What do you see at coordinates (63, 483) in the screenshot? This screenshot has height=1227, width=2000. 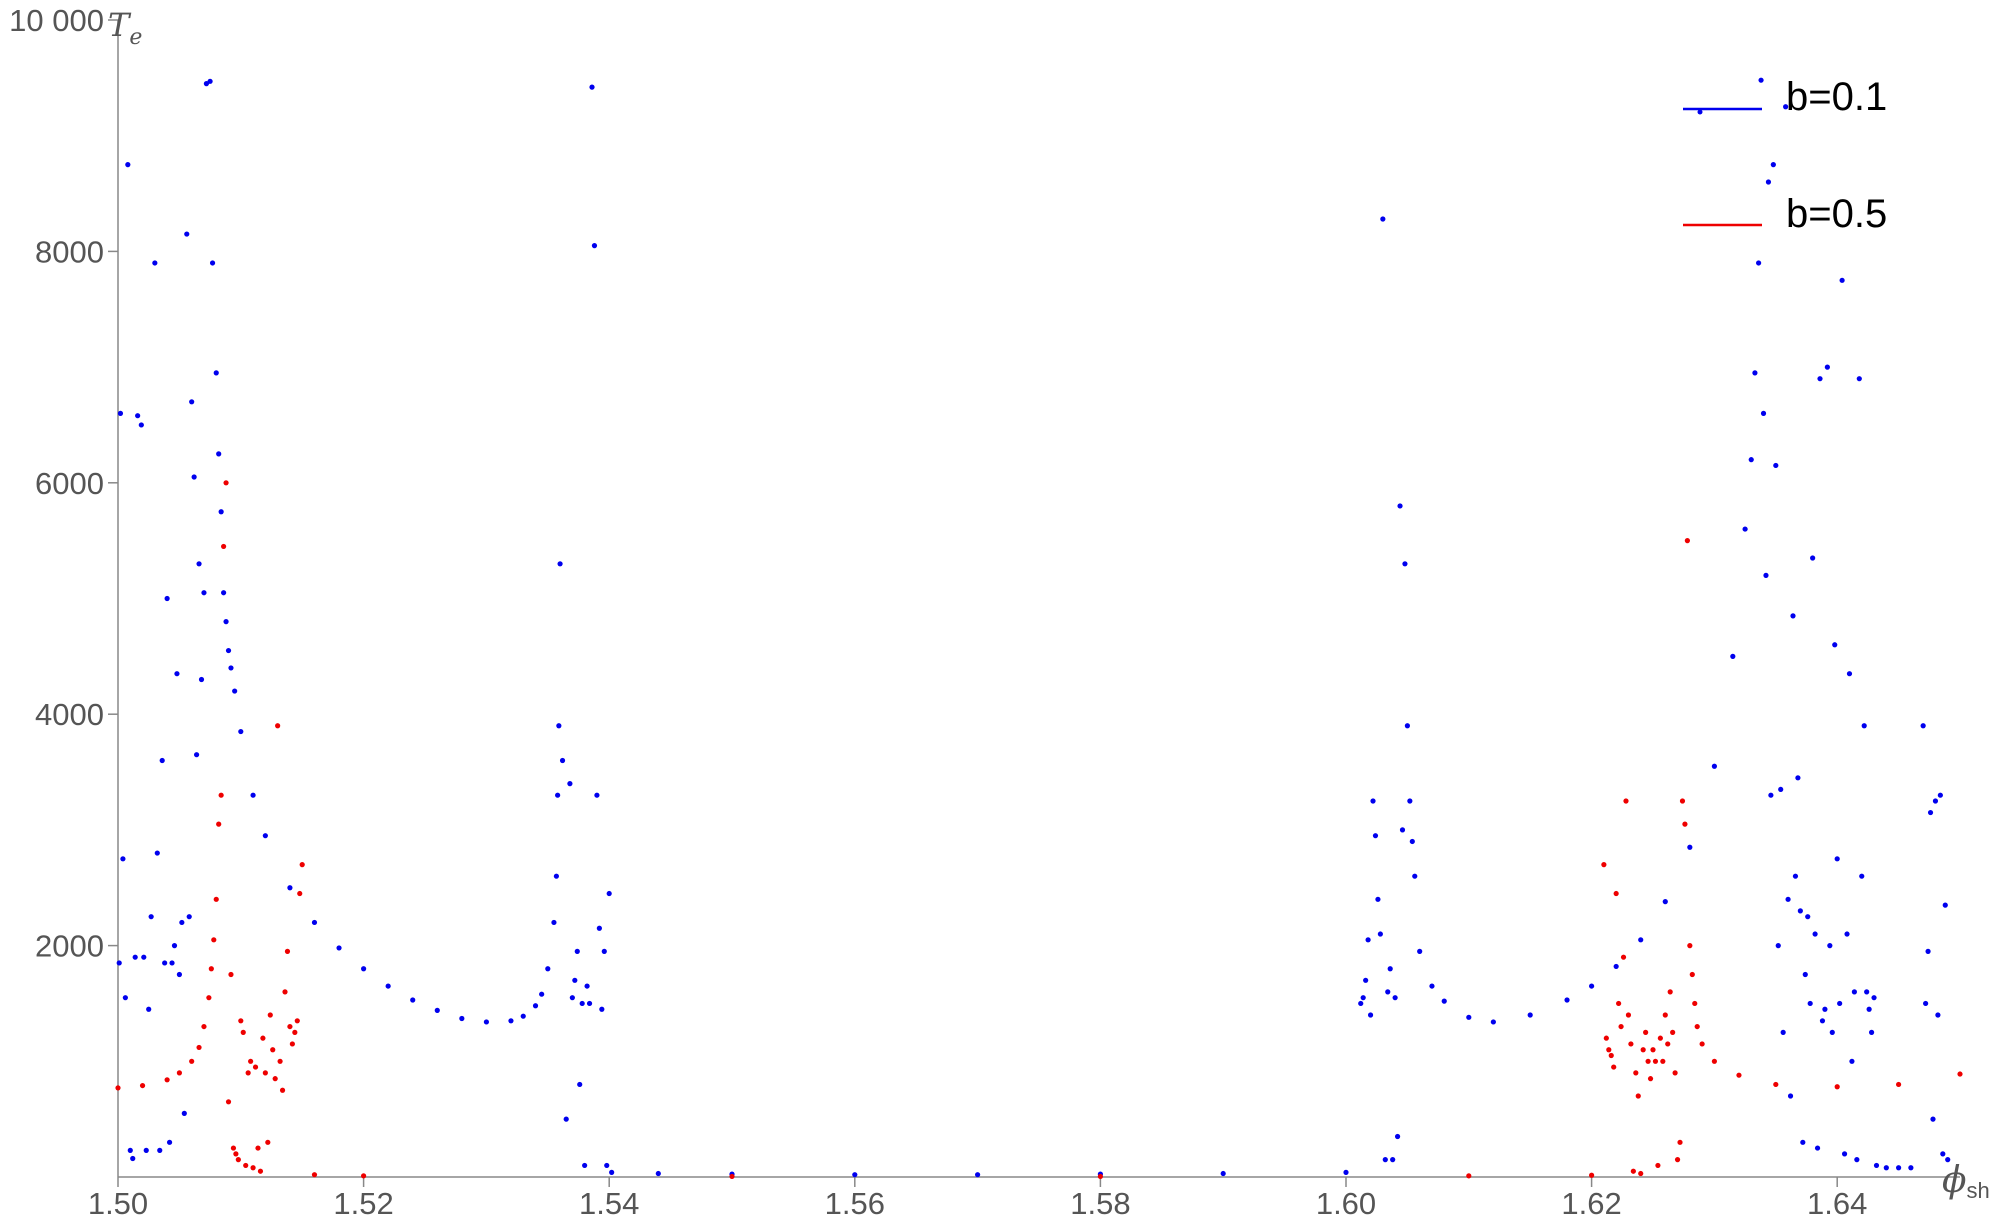 I see `y-ticks: 2000 4000 6000 8000 10 000` at bounding box center [63, 483].